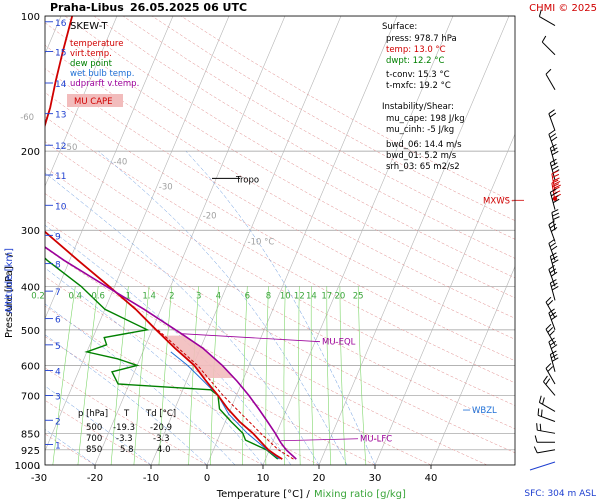 The height and width of the screenshot is (500, 600). Describe the element at coordinates (418, 86) in the screenshot. I see `surface-tmxfc: t-mxfc: 19.2 °C` at that location.